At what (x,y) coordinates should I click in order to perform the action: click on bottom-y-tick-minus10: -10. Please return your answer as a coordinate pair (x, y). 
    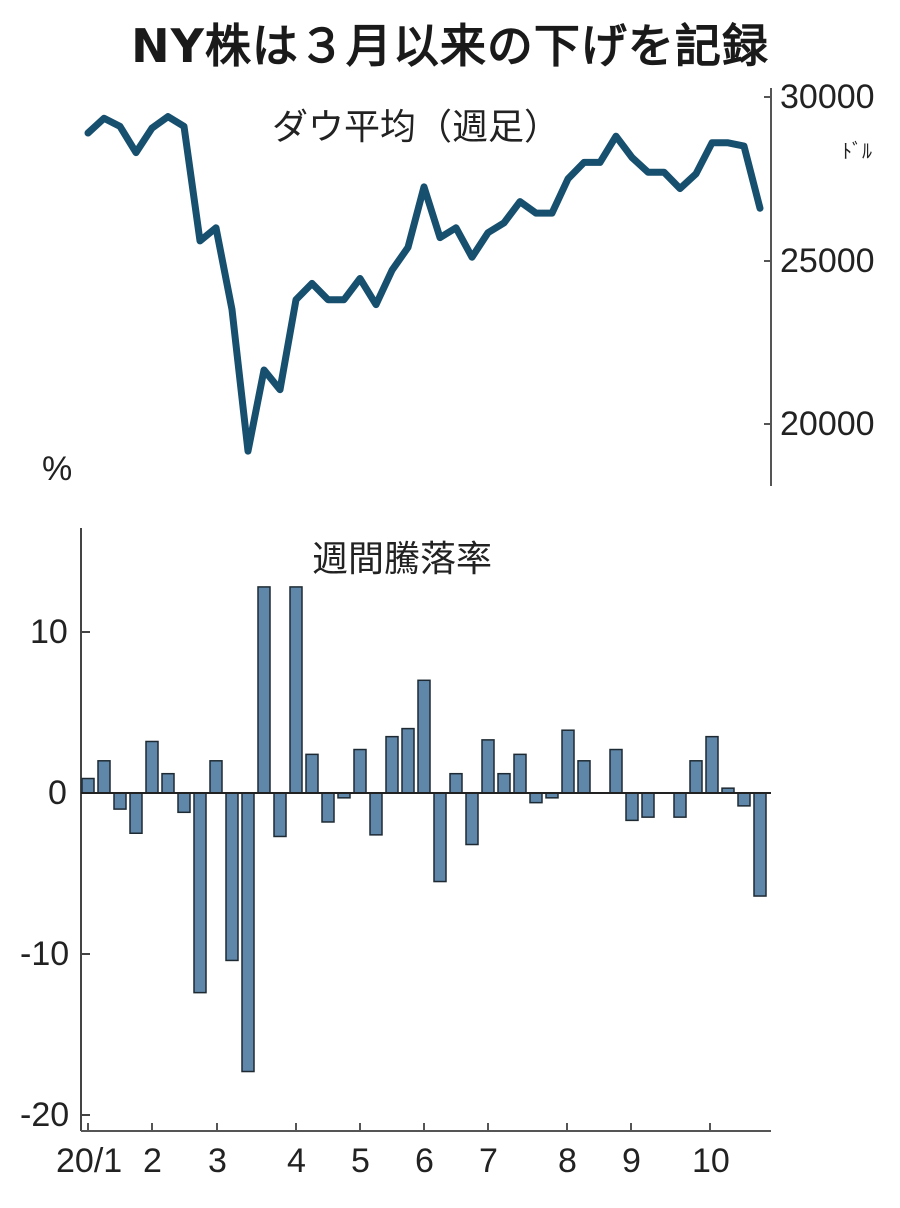
    Looking at the image, I should click on (45, 954).